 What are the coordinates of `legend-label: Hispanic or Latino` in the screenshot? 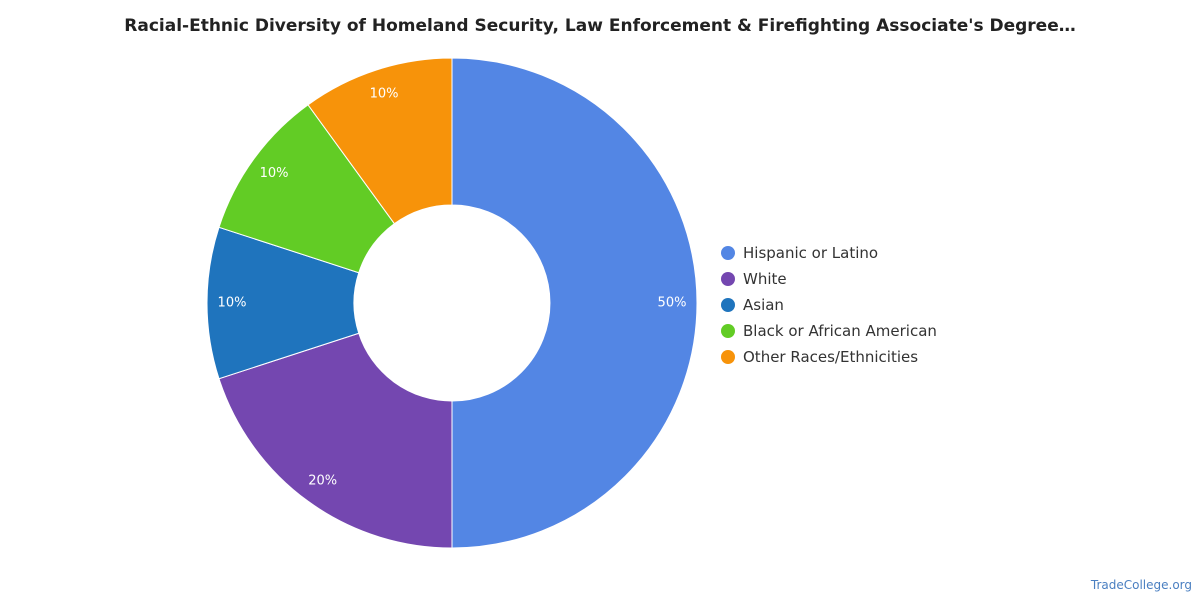 It's located at (811, 253).